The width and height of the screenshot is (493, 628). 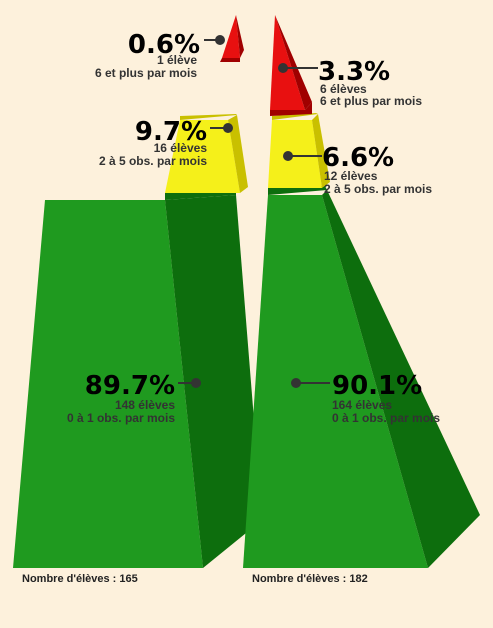 I want to click on count-label-left-green: 148 élèves, so click(x=145, y=405).